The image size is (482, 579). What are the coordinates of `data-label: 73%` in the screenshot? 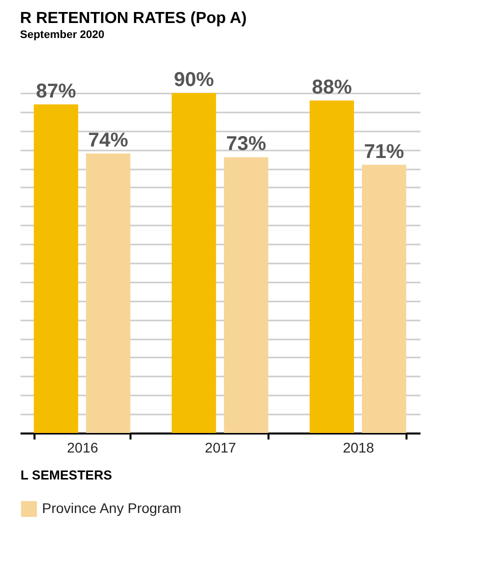 It's located at (246, 144).